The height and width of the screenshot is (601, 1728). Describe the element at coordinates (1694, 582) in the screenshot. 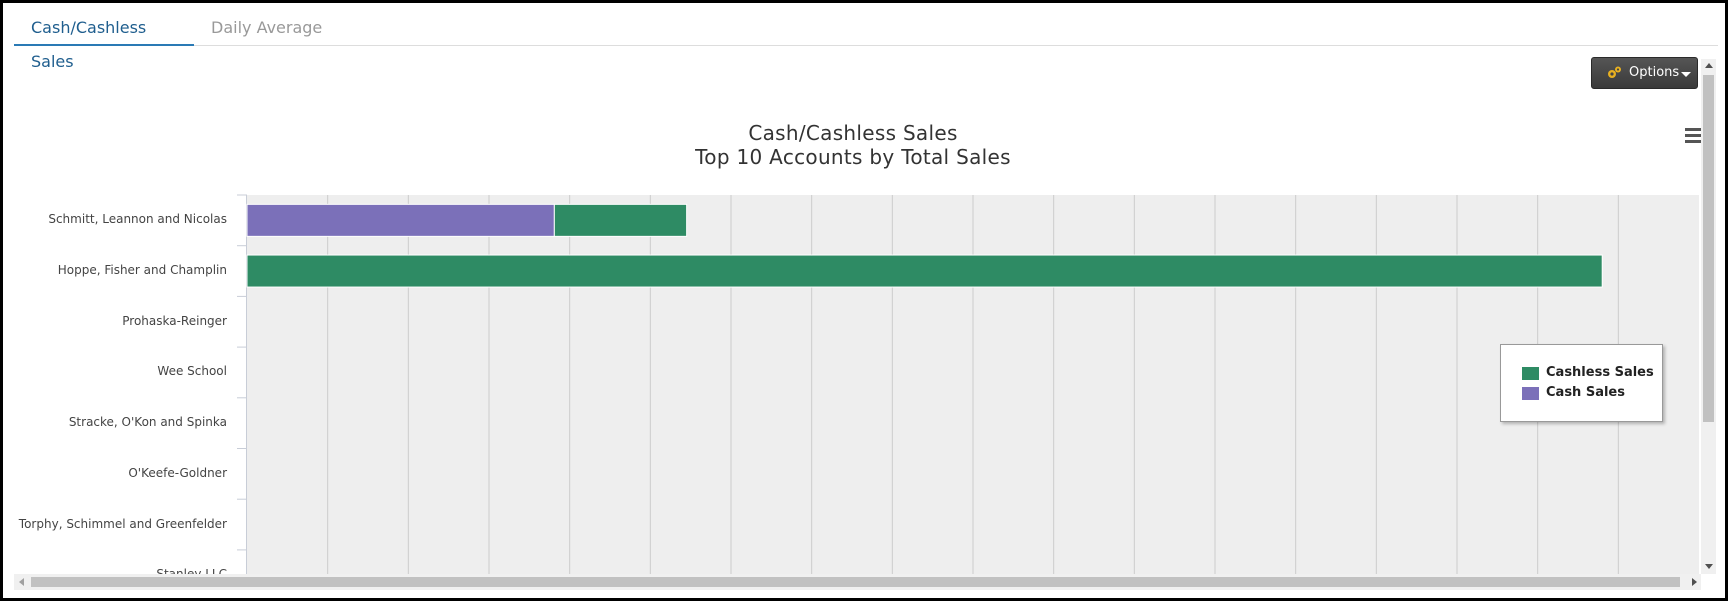

I see `scroll-right-icon` at that location.